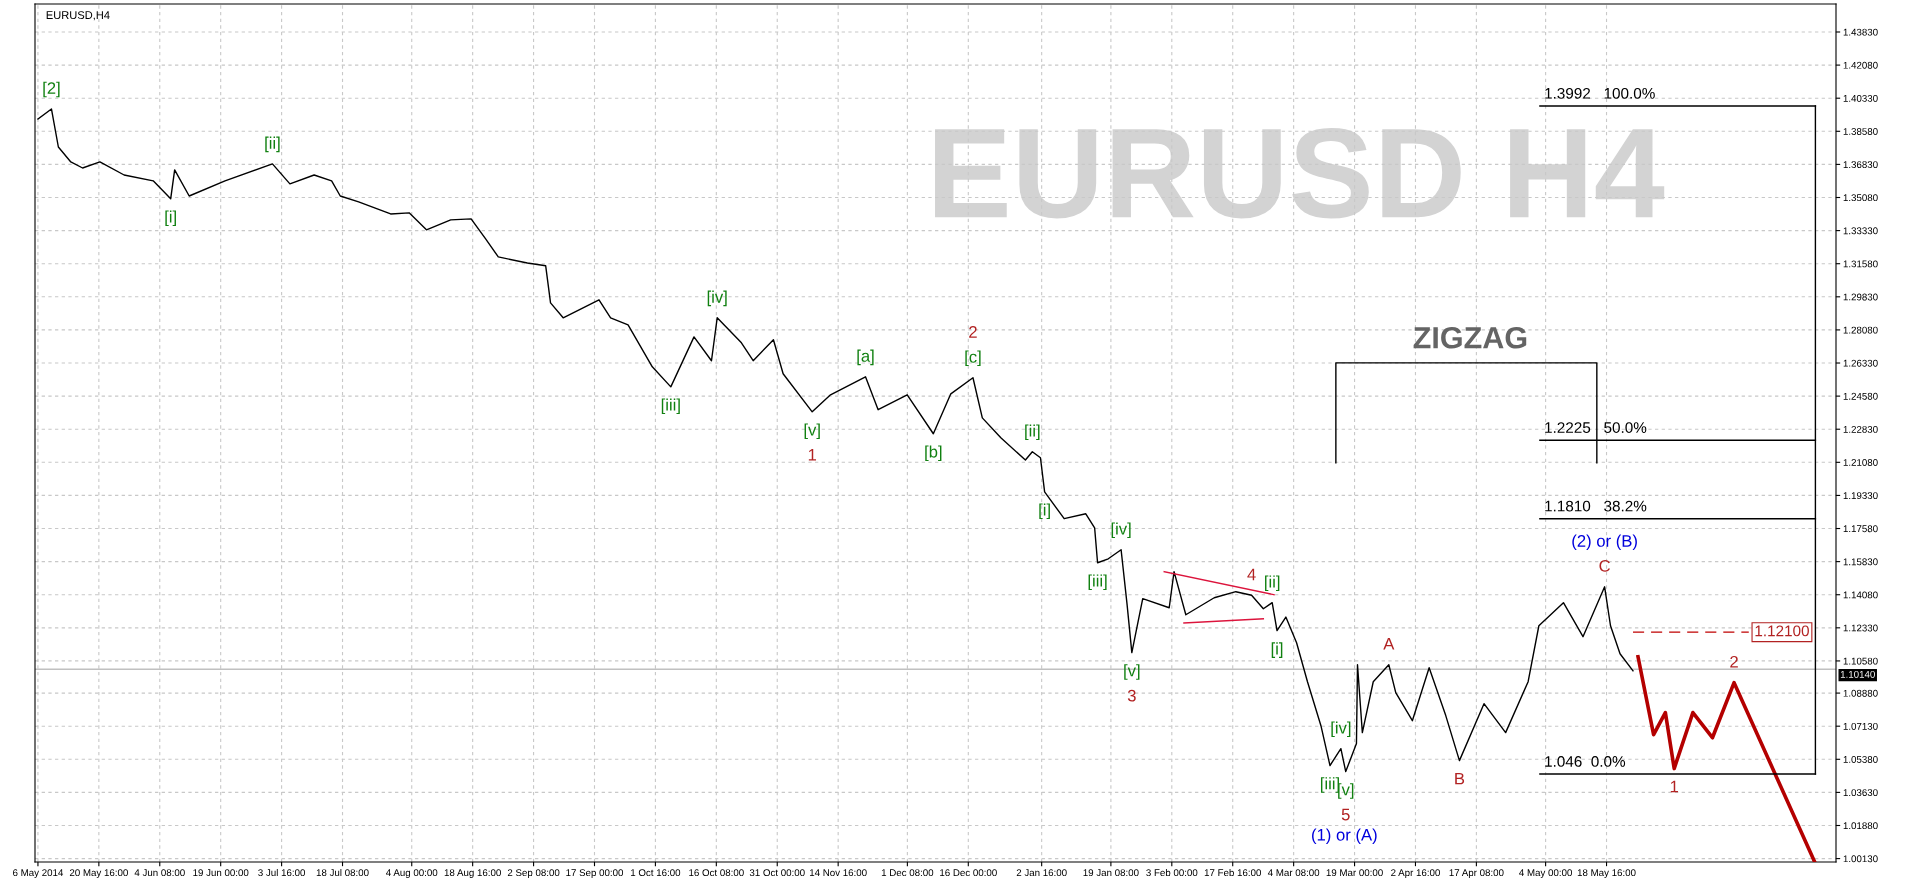 This screenshot has width=1916, height=880. What do you see at coordinates (1860, 198) in the screenshot?
I see `y-tick-label: 1.35080` at bounding box center [1860, 198].